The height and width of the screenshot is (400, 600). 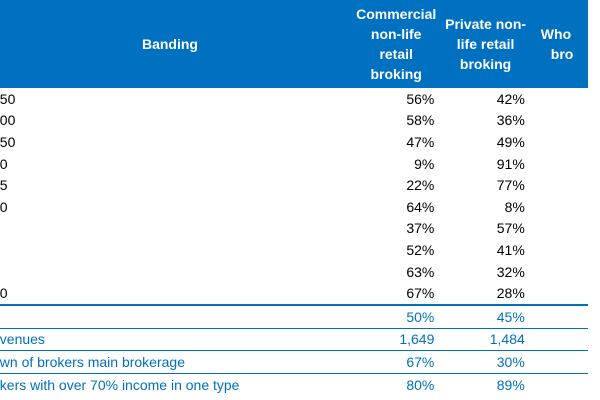 I want to click on band-cell: 750, so click(x=8, y=98).